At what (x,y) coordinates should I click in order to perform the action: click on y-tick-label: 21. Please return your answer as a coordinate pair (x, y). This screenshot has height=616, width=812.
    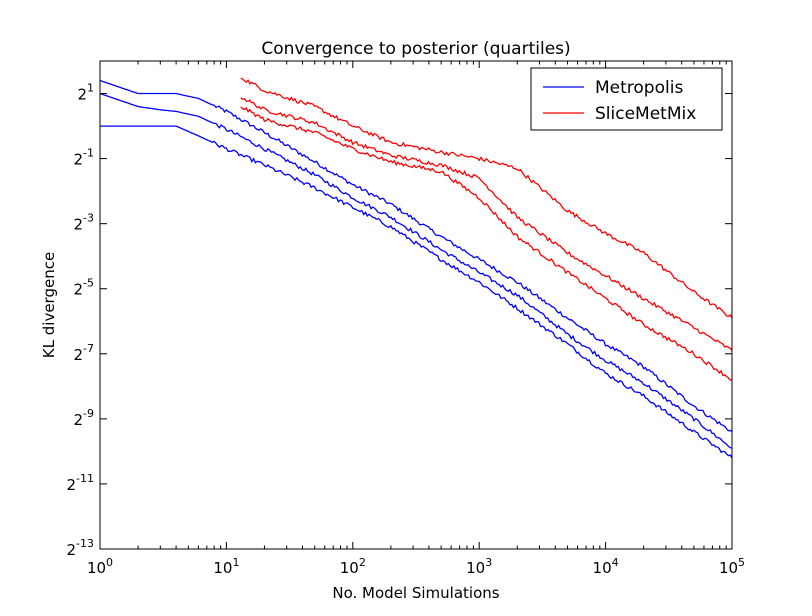
    Looking at the image, I should click on (85, 93).